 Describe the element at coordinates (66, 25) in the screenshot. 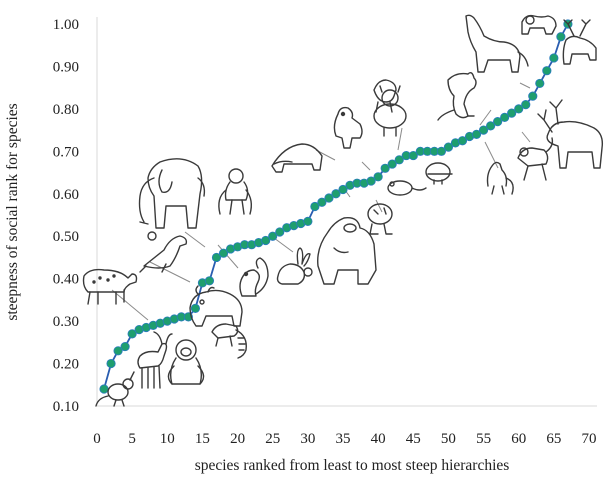

I see `y-tick-label: 1.00` at that location.